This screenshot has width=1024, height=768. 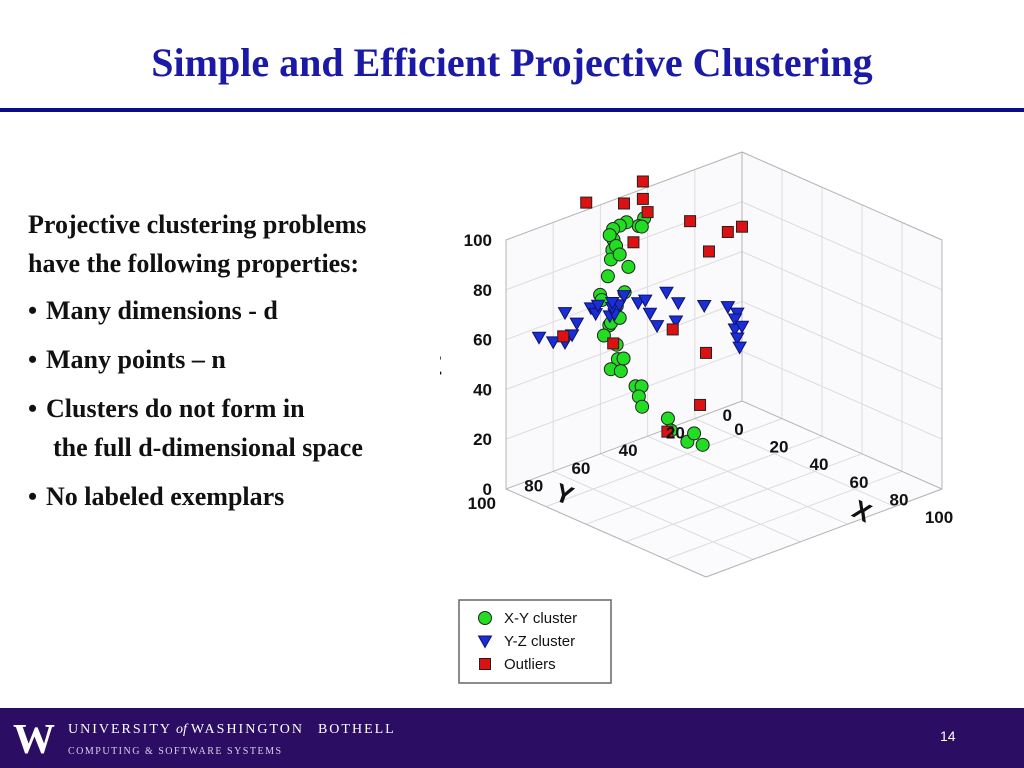 I want to click on legend-label: X-Y cluster, so click(x=540, y=618).